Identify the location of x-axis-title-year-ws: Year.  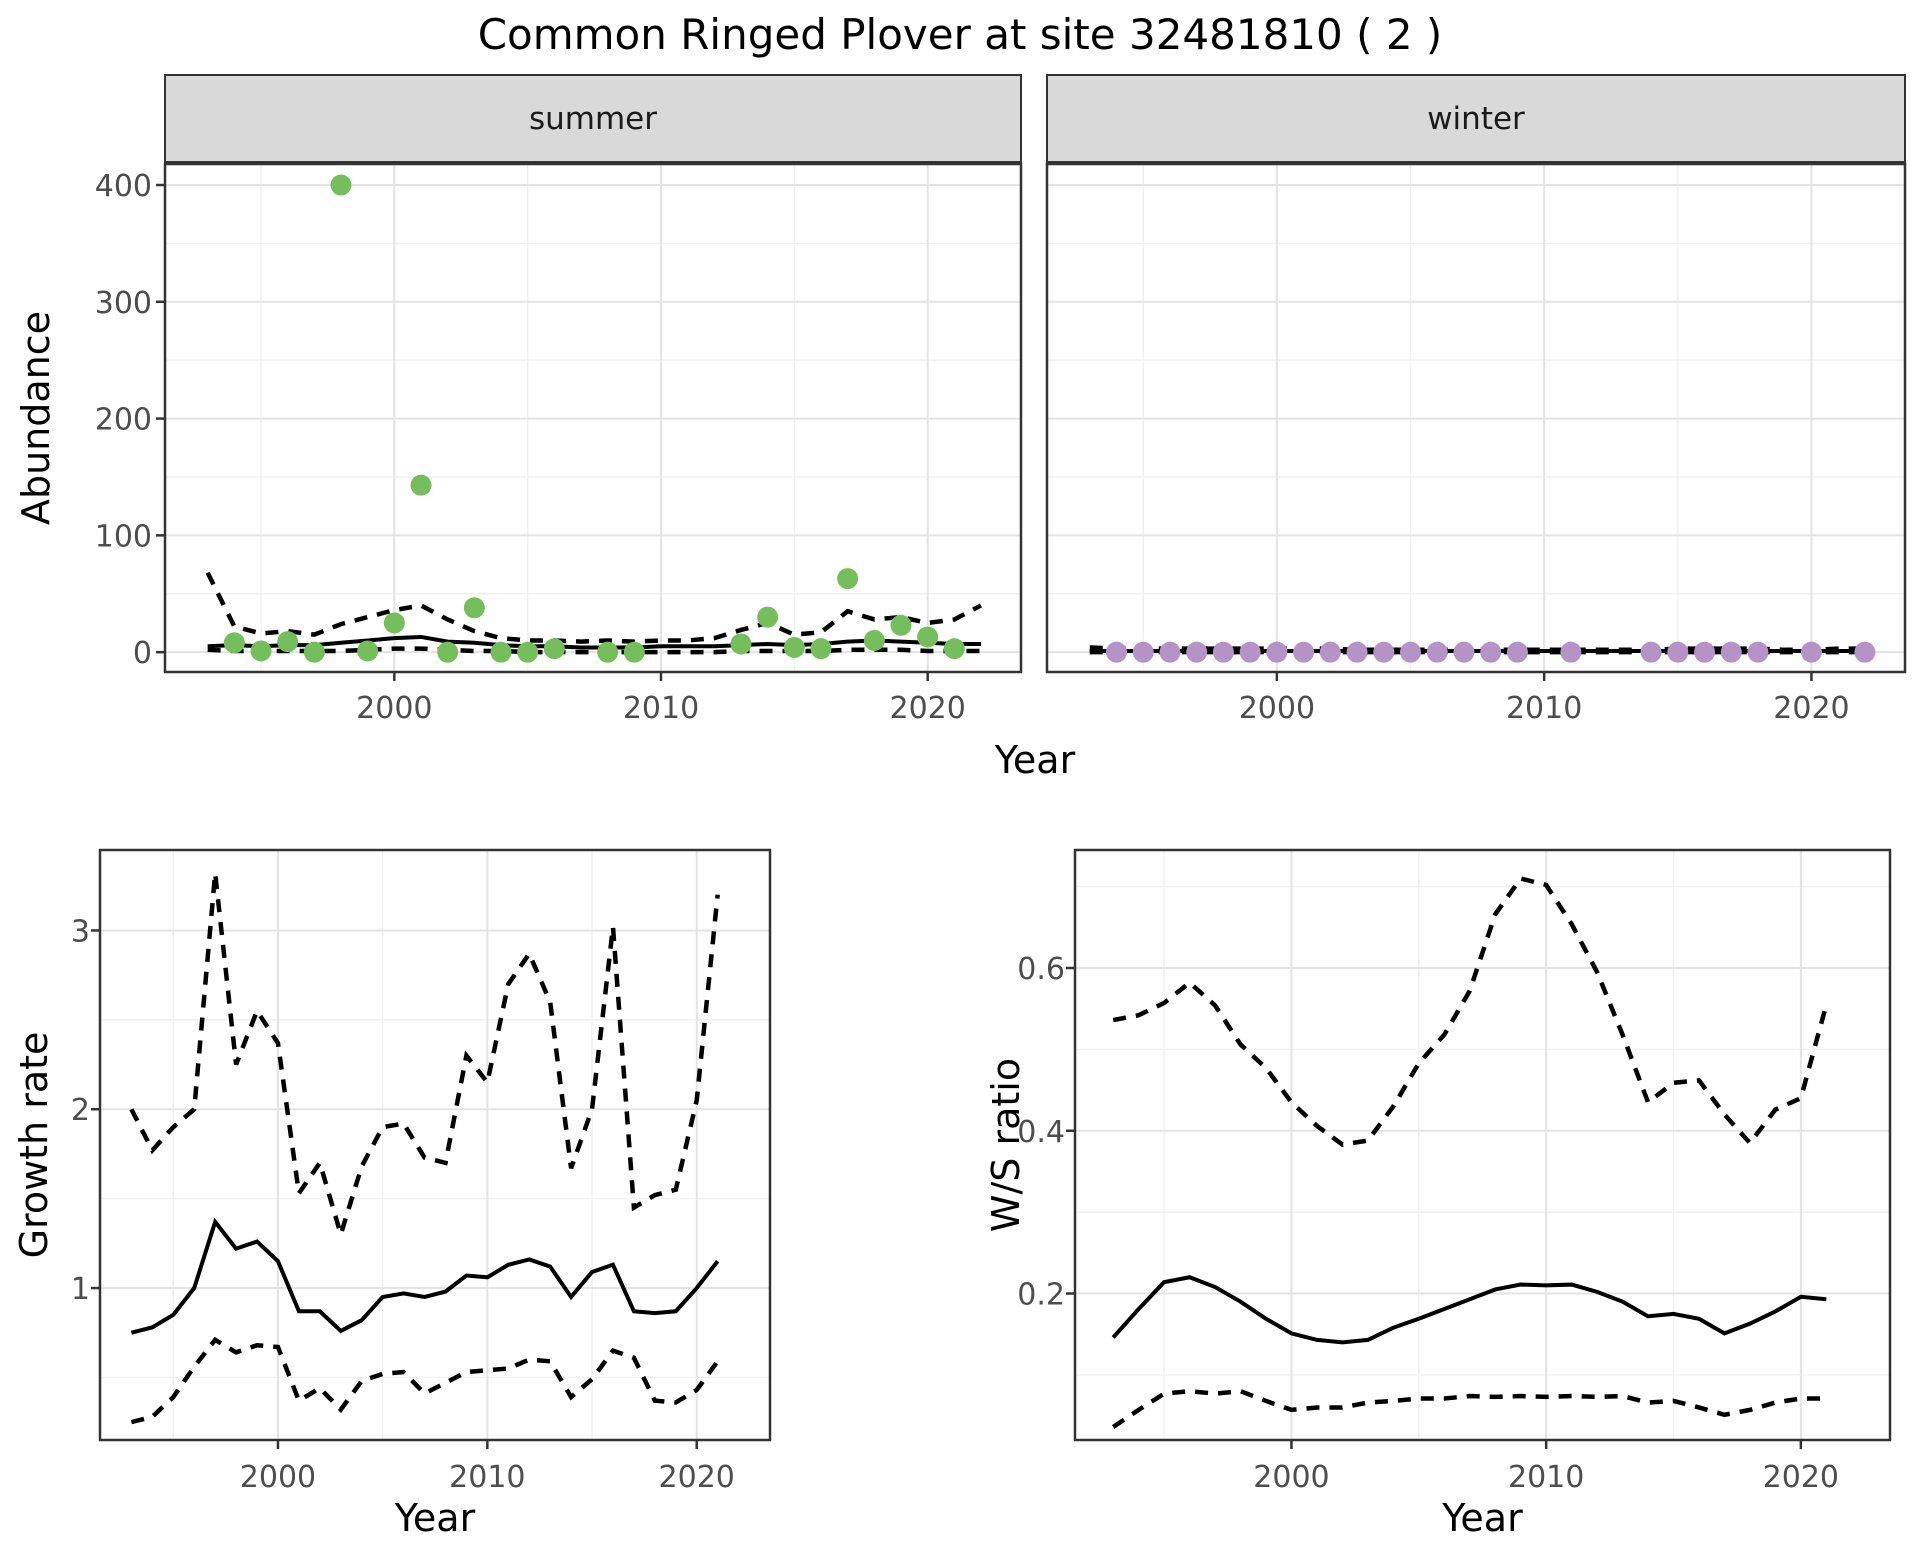
(1482, 1518).